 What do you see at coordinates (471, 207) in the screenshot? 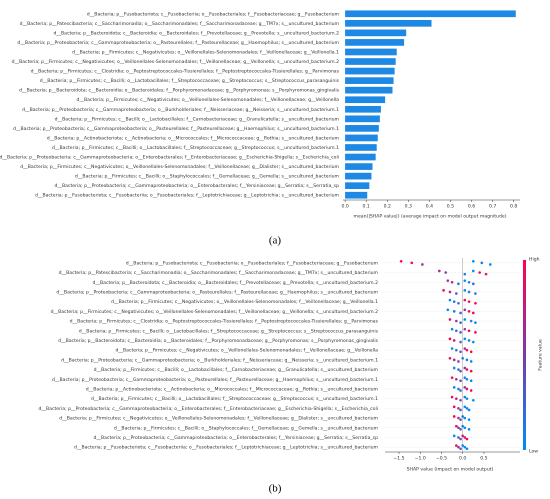
I see `x-tick-label: 0.6` at bounding box center [471, 207].